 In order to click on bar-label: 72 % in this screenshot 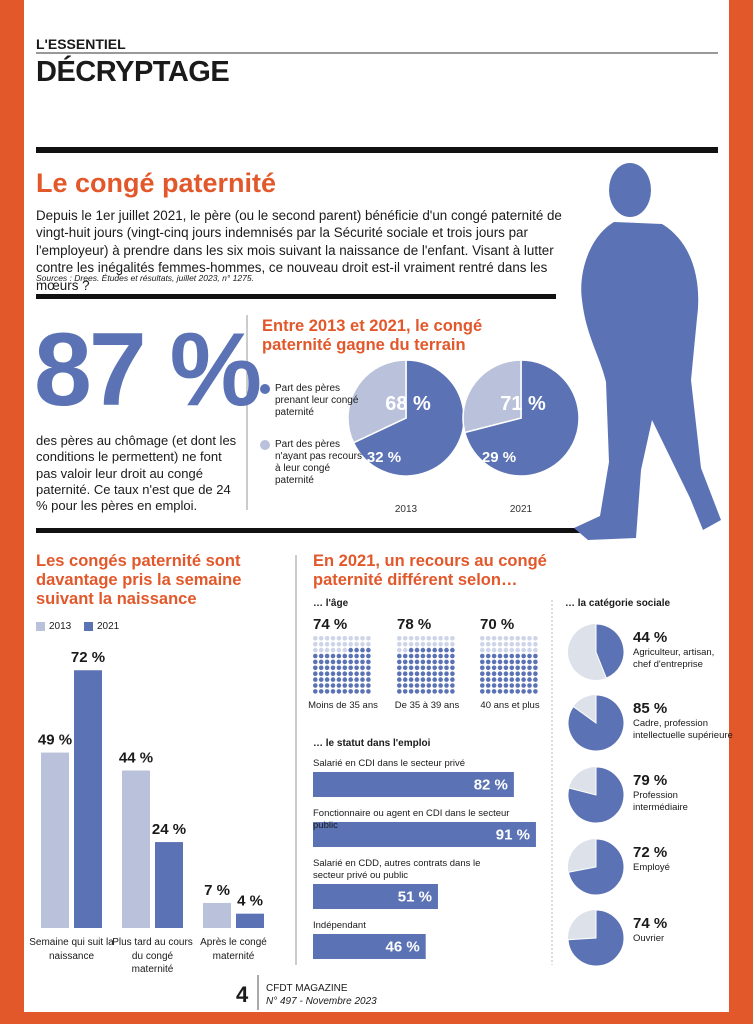, I will do `click(88, 657)`.